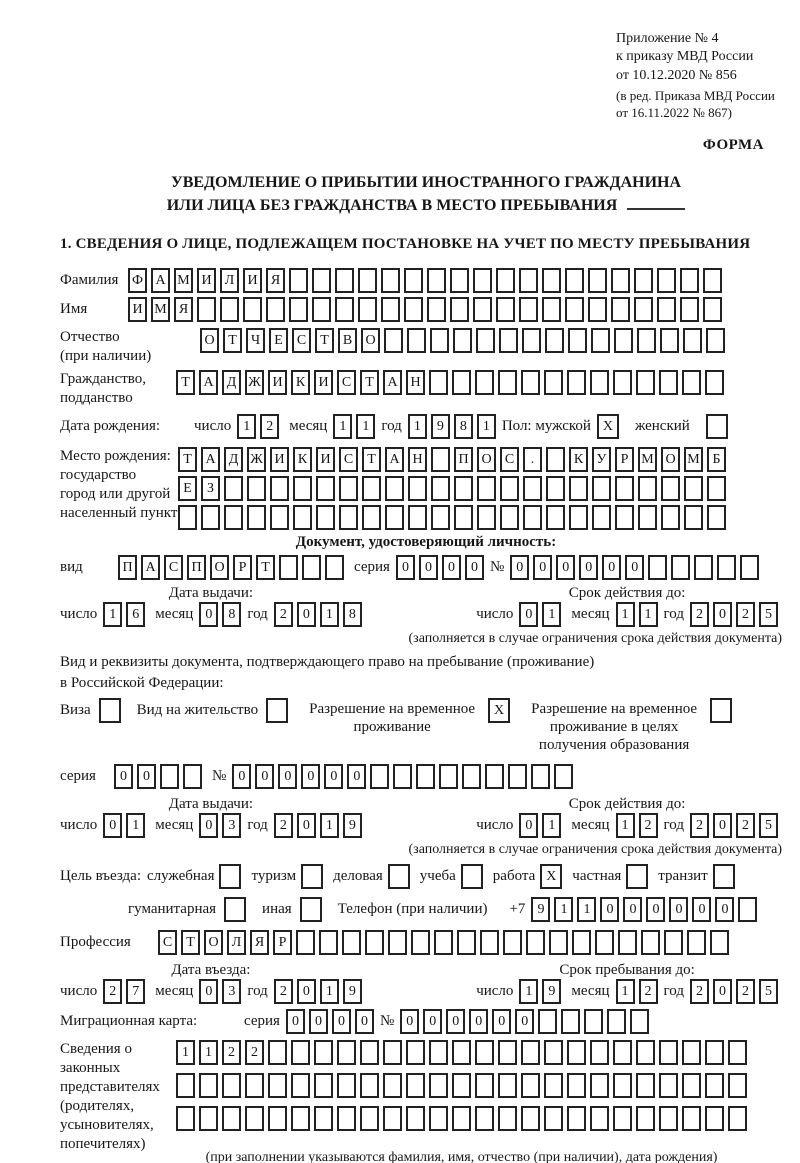 The height and width of the screenshot is (1163, 800). What do you see at coordinates (255, 341) in the screenshot?
I see `char-box: Ч` at bounding box center [255, 341].